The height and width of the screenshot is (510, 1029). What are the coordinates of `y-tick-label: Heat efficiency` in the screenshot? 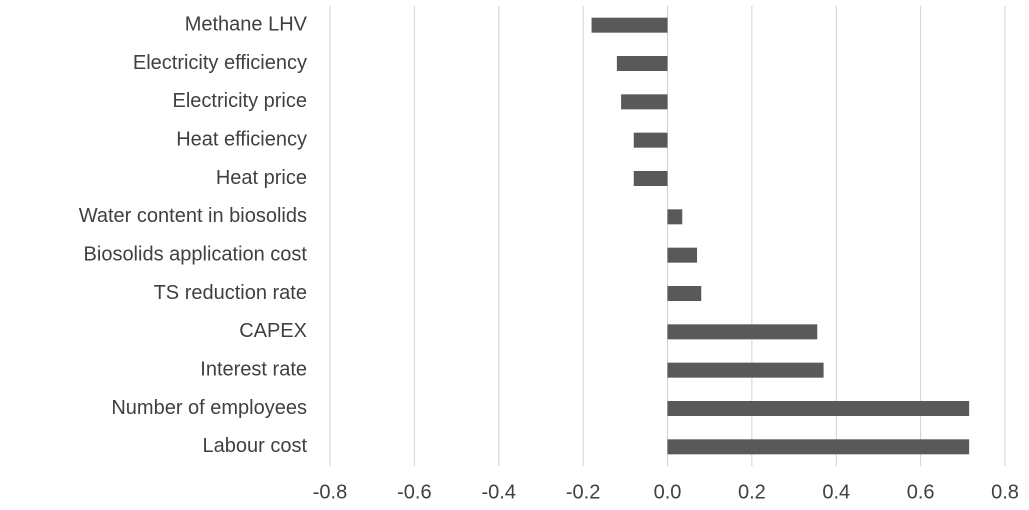 It's located at (241, 139).